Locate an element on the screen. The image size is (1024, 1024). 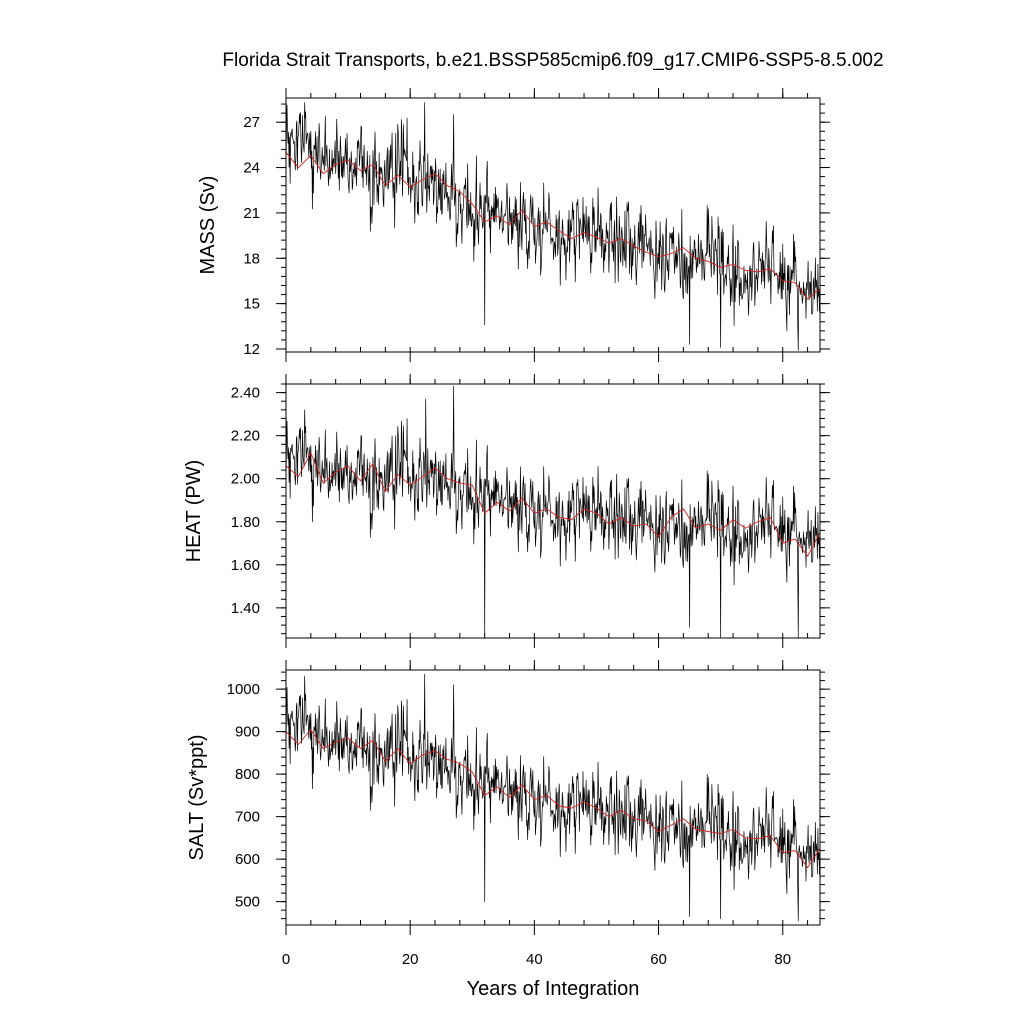
x-tick-label: 80 is located at coordinates (782, 959).